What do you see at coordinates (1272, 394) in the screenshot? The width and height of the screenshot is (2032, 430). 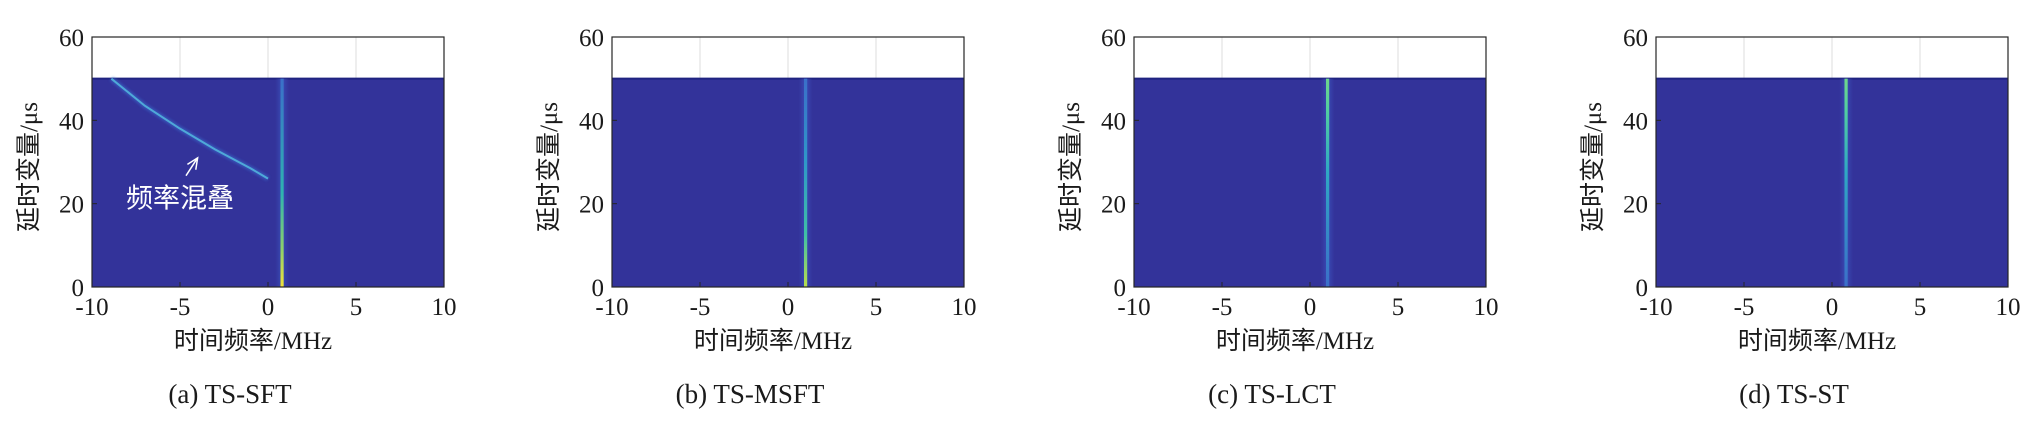 I see `panel-caption: (c) TS-LCT` at bounding box center [1272, 394].